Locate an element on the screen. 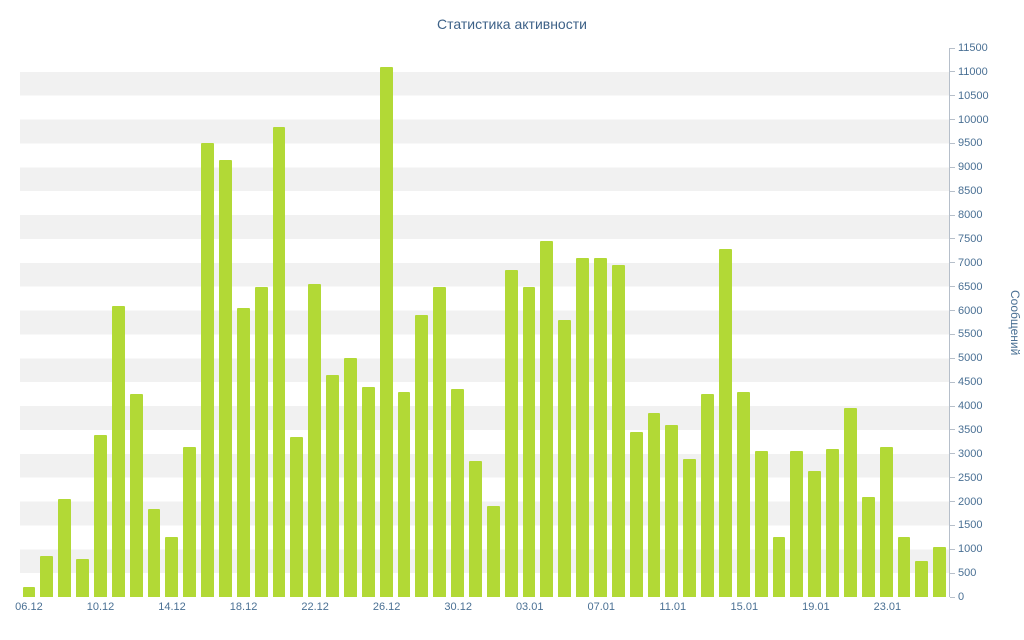 The height and width of the screenshot is (640, 1024). y-tick: 9500 is located at coordinates (966, 143).